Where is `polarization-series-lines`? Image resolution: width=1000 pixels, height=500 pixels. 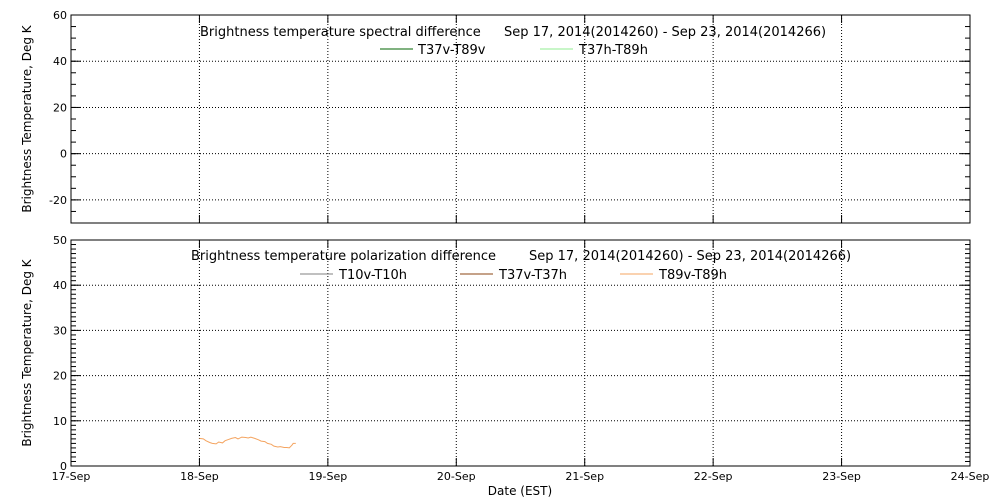
polarization-series-lines is located at coordinates (247, 442).